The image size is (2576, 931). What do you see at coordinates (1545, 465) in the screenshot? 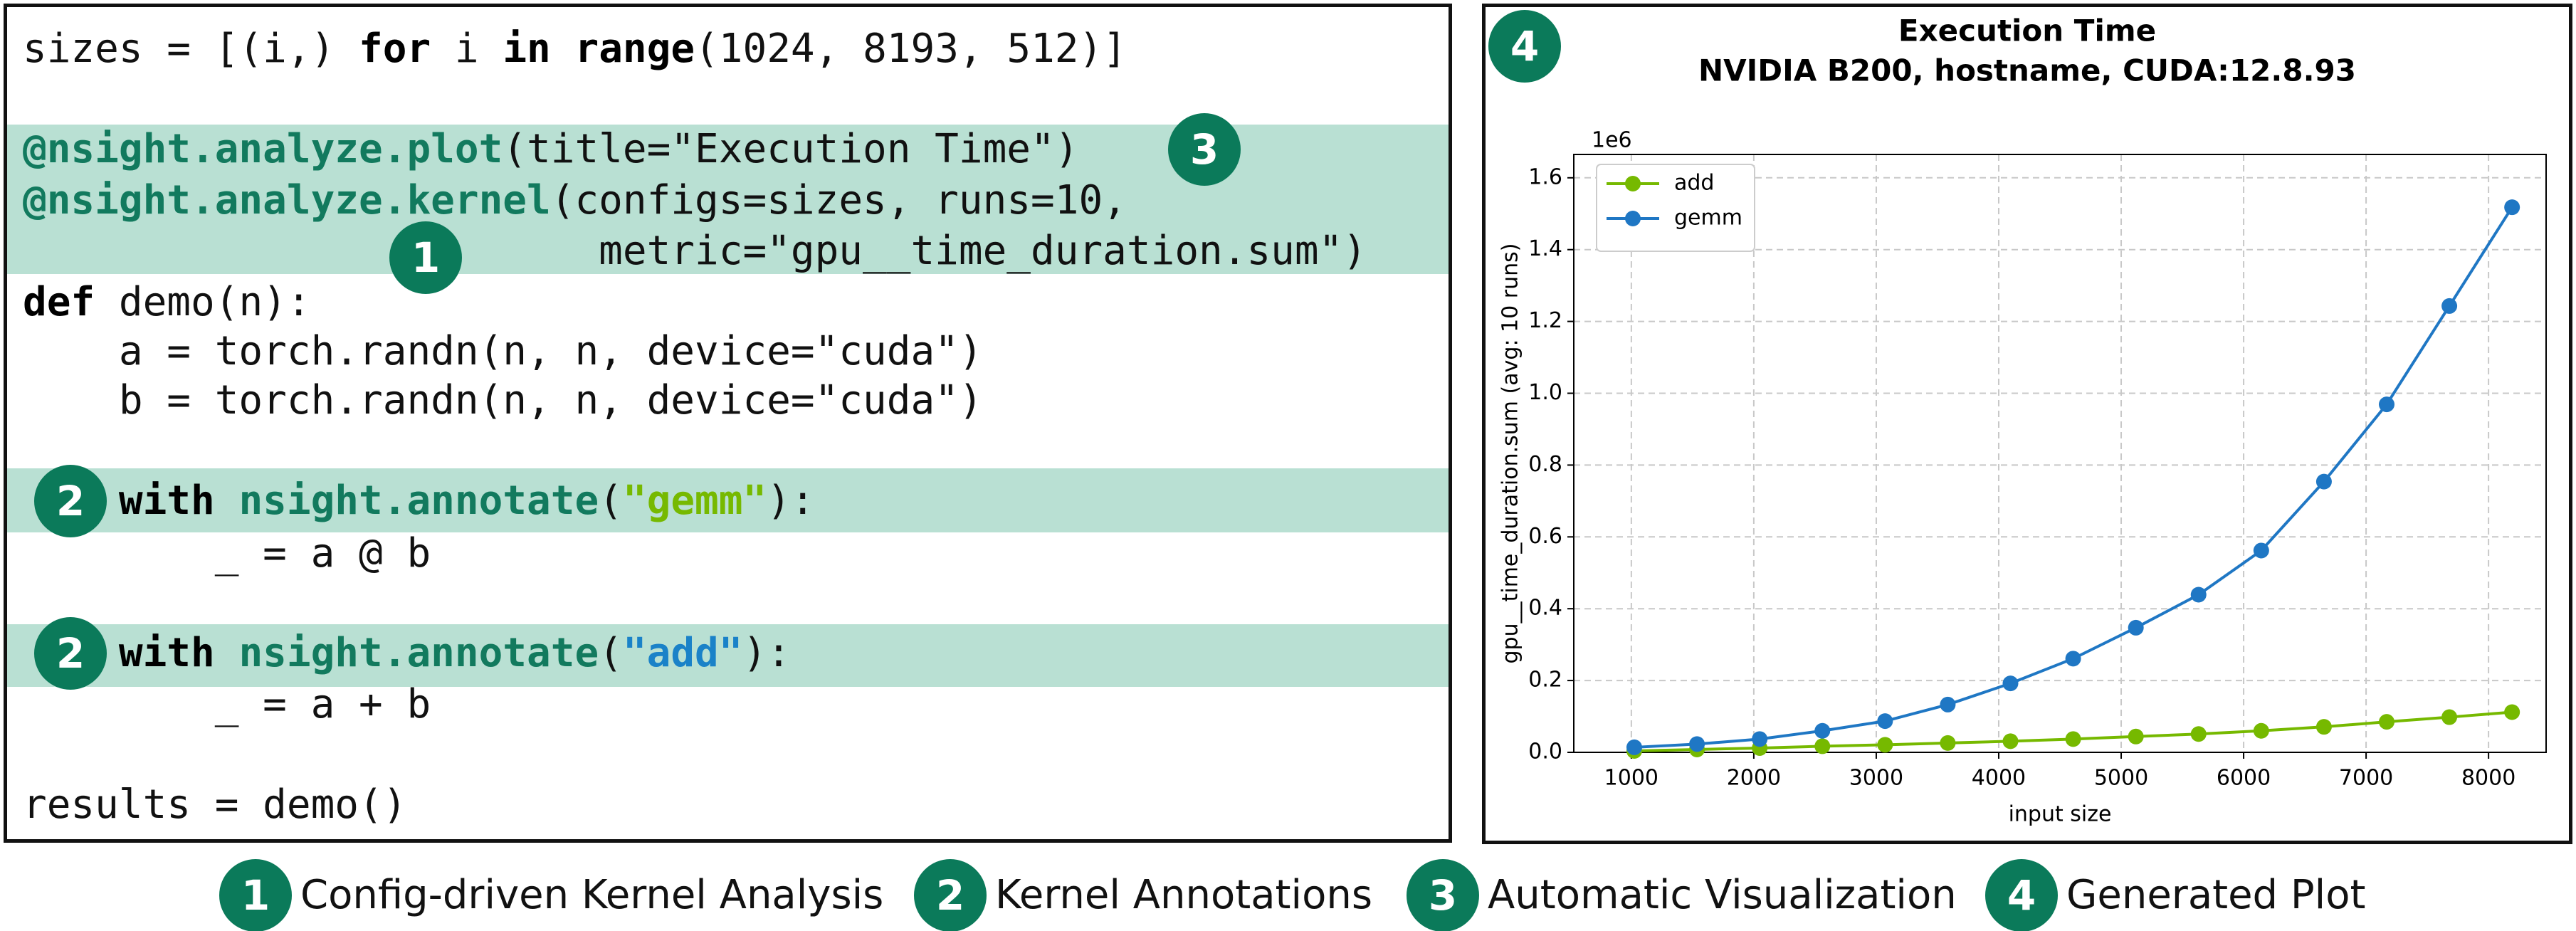
I see `y-tick-label: 0.8` at bounding box center [1545, 465].